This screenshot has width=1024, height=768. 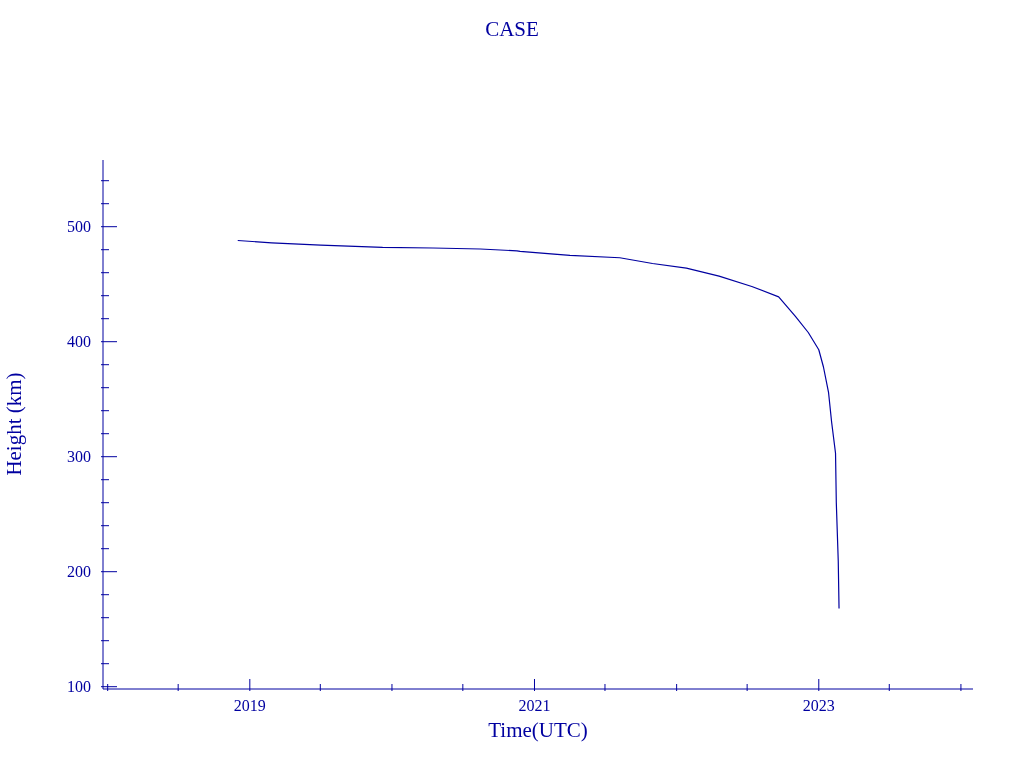 I want to click on y-axis-title: Height (km), so click(x=14, y=424).